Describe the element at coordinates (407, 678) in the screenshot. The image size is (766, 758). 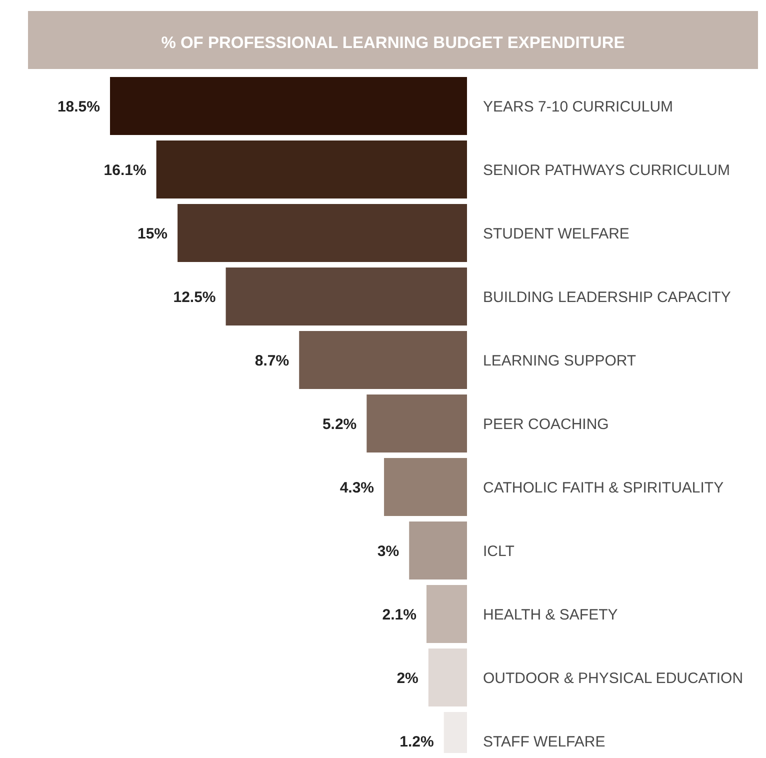
I see `data-label: 2%` at that location.